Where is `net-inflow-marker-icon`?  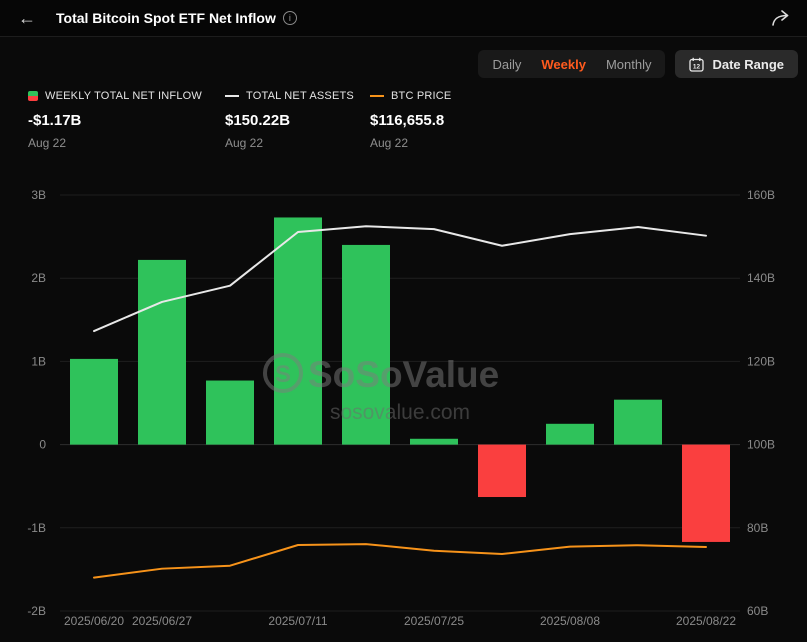 net-inflow-marker-icon is located at coordinates (33, 96).